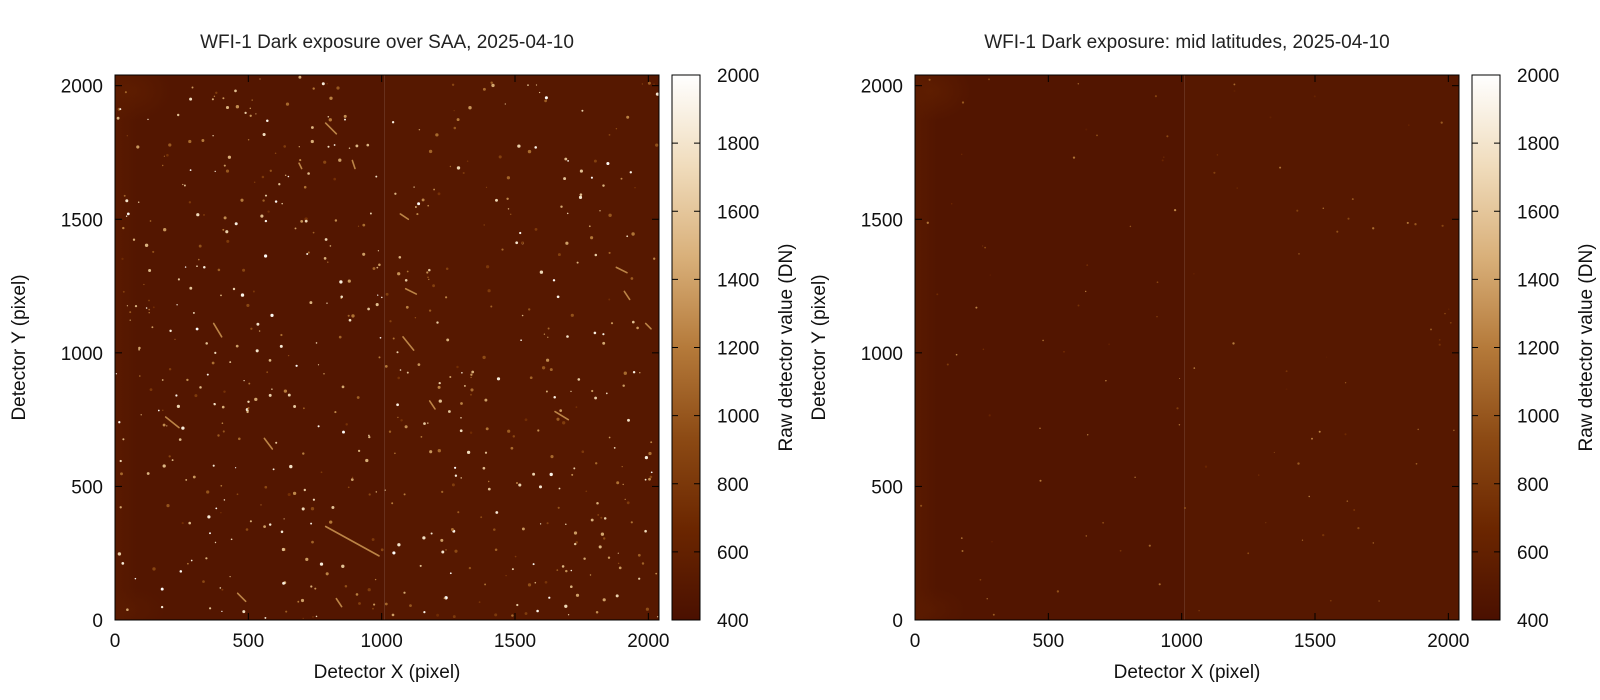 This screenshot has width=1600, height=700. Describe the element at coordinates (733, 553) in the screenshot. I see `colorbar-tick-label: 600` at that location.